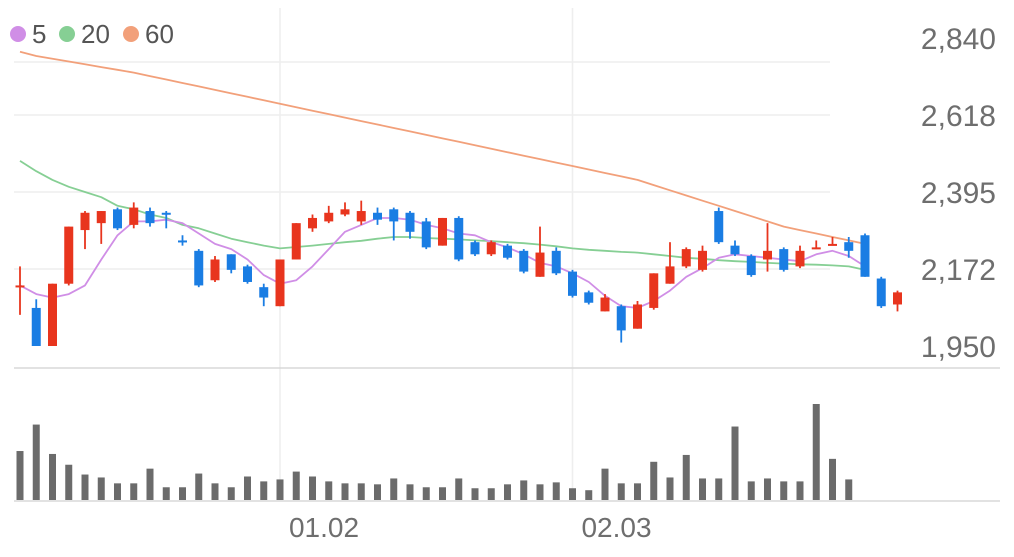 This screenshot has height=557, width=1014. What do you see at coordinates (84, 34) in the screenshot?
I see `legend-item-ma20: 20` at bounding box center [84, 34].